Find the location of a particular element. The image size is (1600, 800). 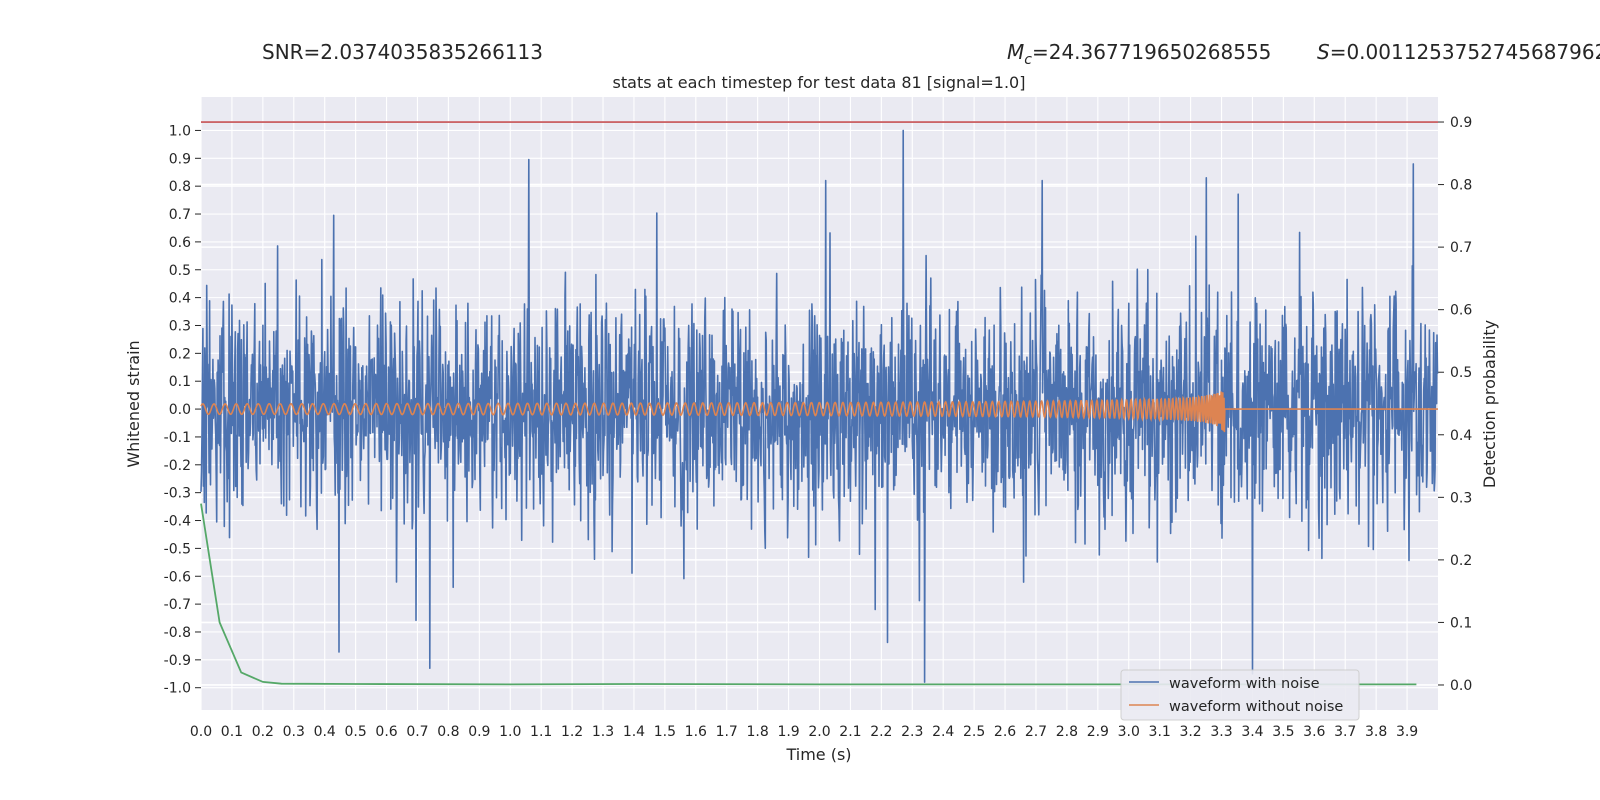

y-tick-label: -0.3 is located at coordinates (177, 494).